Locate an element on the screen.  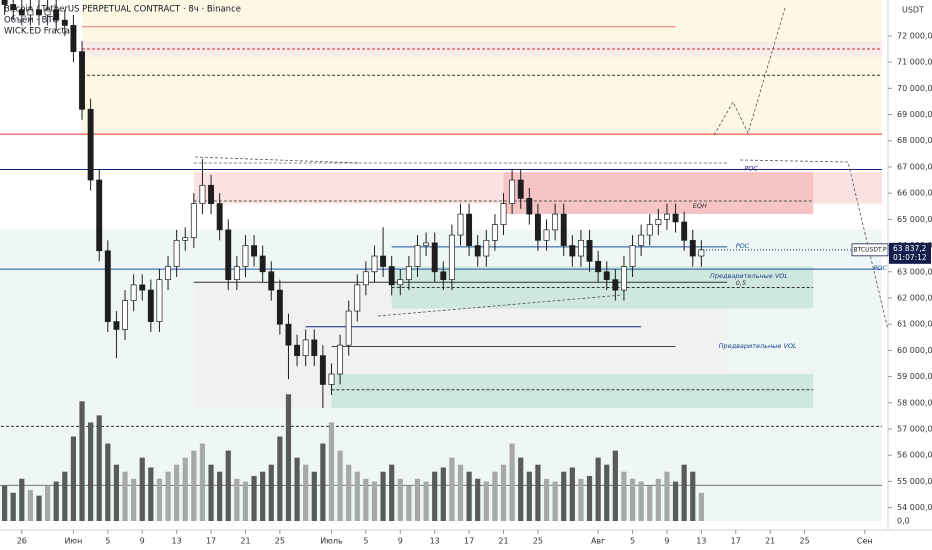
annotation: POC 24 is located at coordinates (885, 268).